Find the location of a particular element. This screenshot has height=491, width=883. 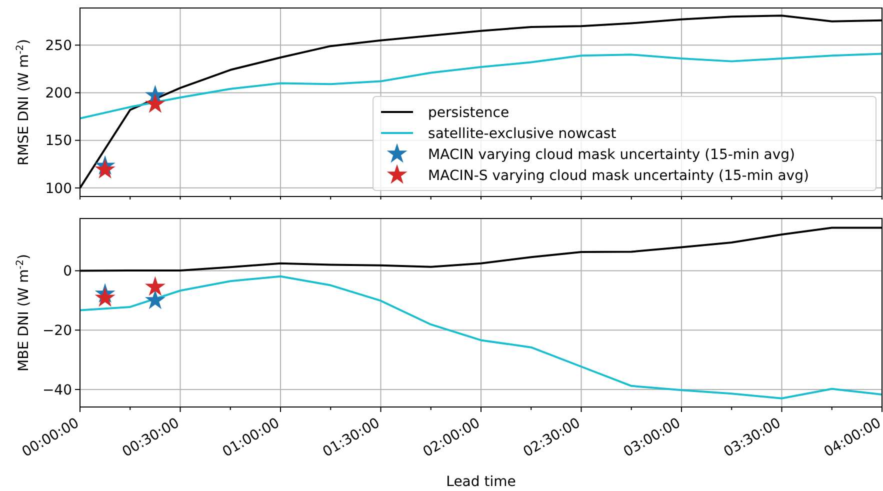

y-tick-label: −40 is located at coordinates (57, 390).